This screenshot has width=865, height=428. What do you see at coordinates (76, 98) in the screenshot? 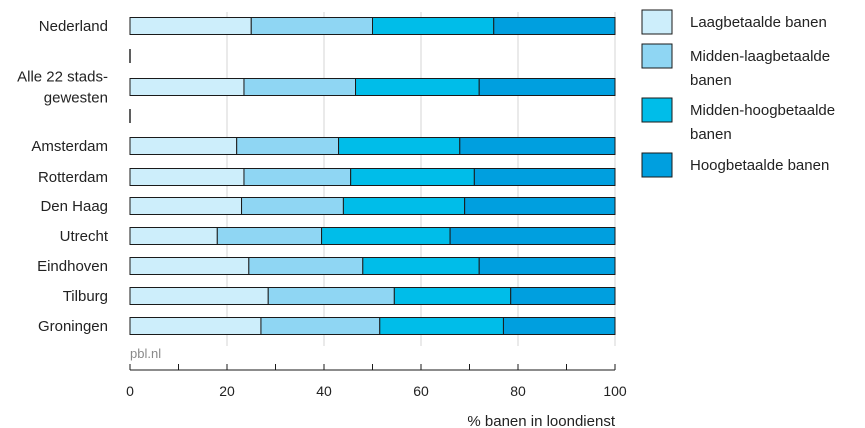
I see `category-label: gewesten` at bounding box center [76, 98].